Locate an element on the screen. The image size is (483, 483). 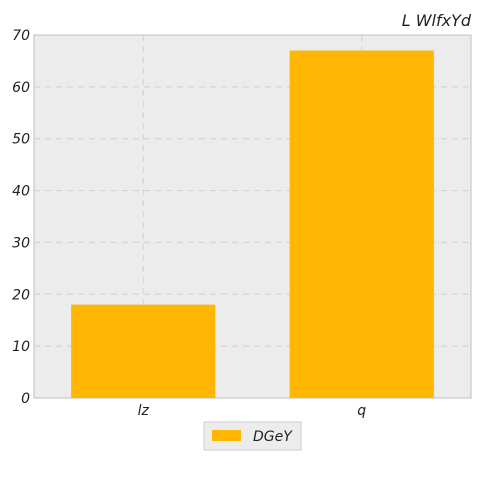
legend: DGeY is located at coordinates (252, 436).